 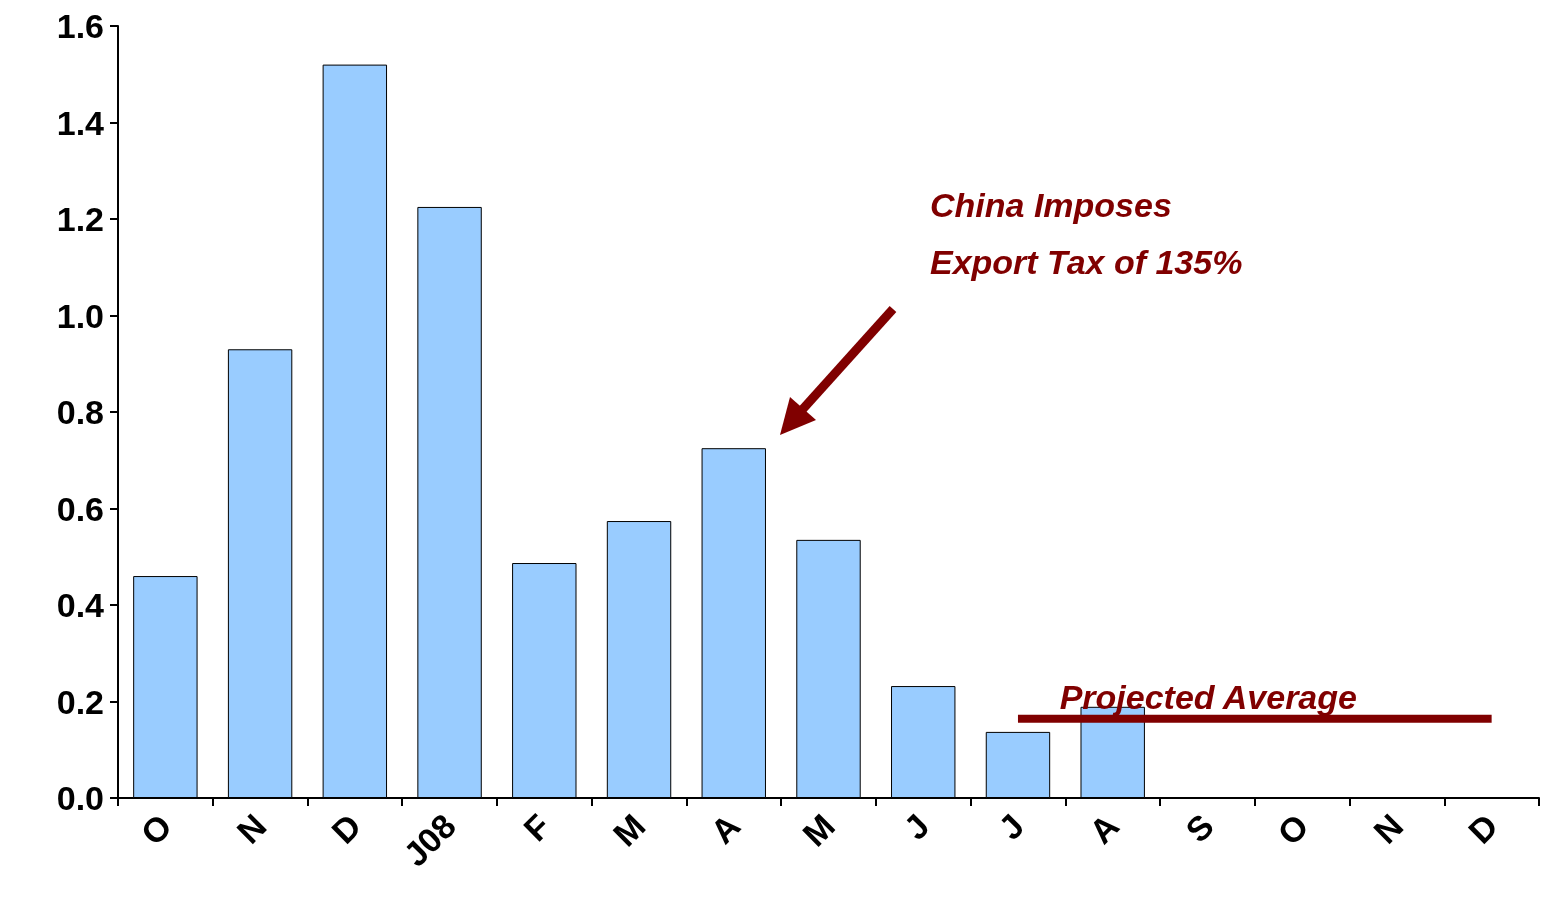 What do you see at coordinates (1199, 828) in the screenshot?
I see `x-tick-label: S` at bounding box center [1199, 828].